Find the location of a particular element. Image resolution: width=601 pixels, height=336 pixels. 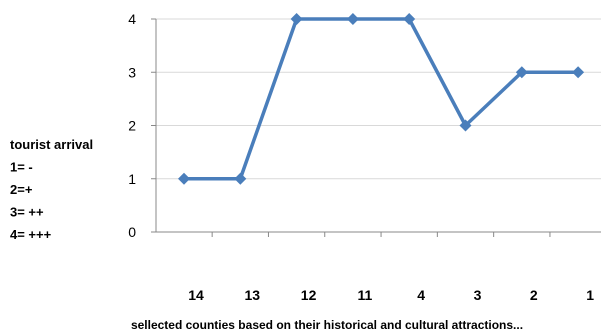

x-category-label: 12 is located at coordinates (309, 295).